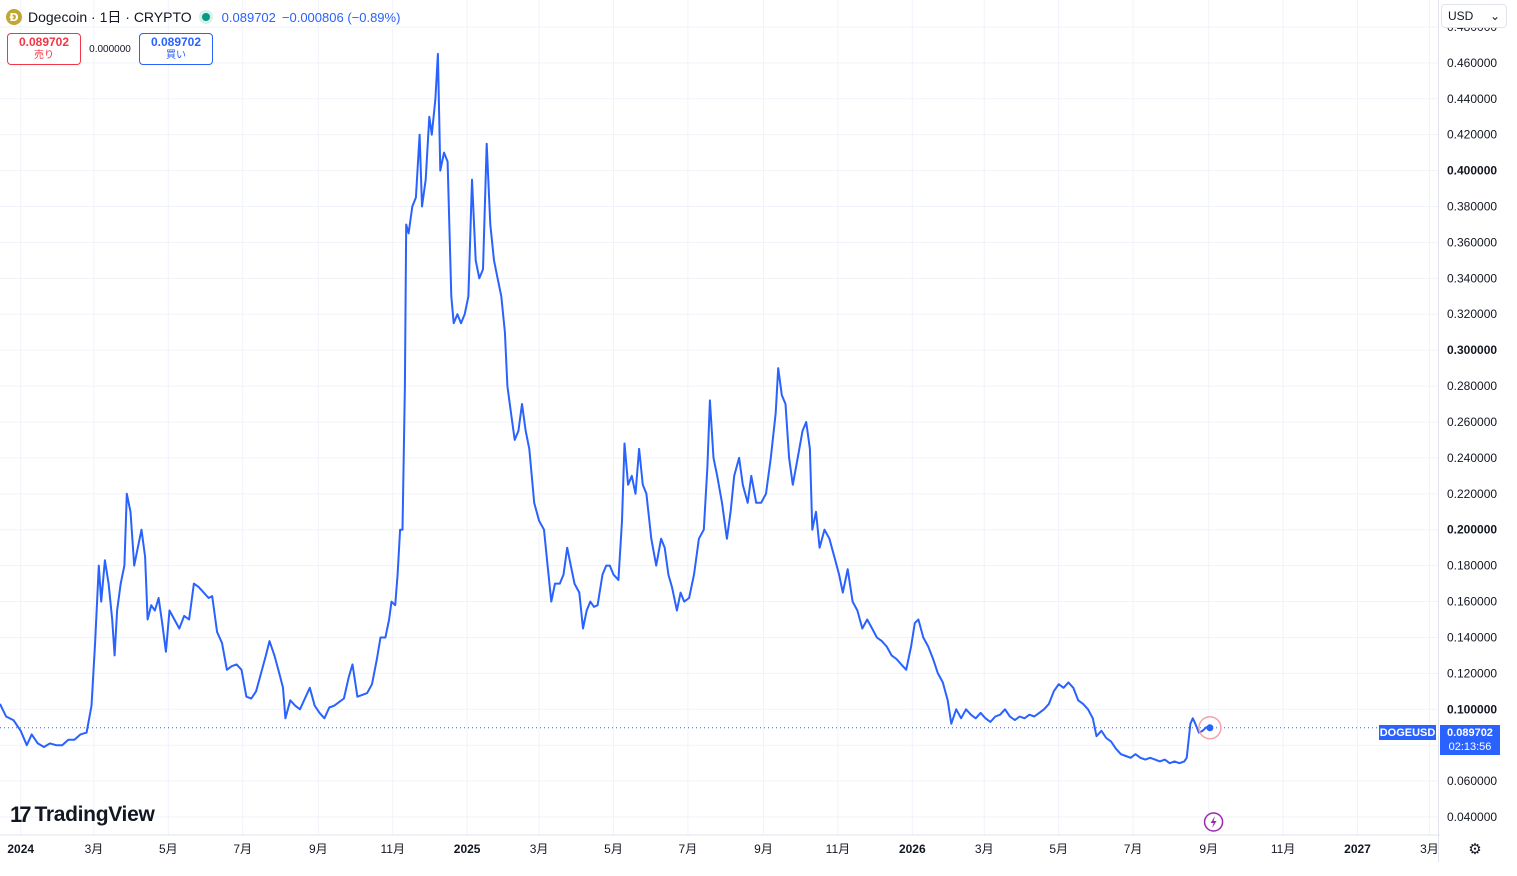 This screenshot has width=1517, height=876. Describe the element at coordinates (14, 17) in the screenshot. I see `doge-coin-icon: Ð` at that location.